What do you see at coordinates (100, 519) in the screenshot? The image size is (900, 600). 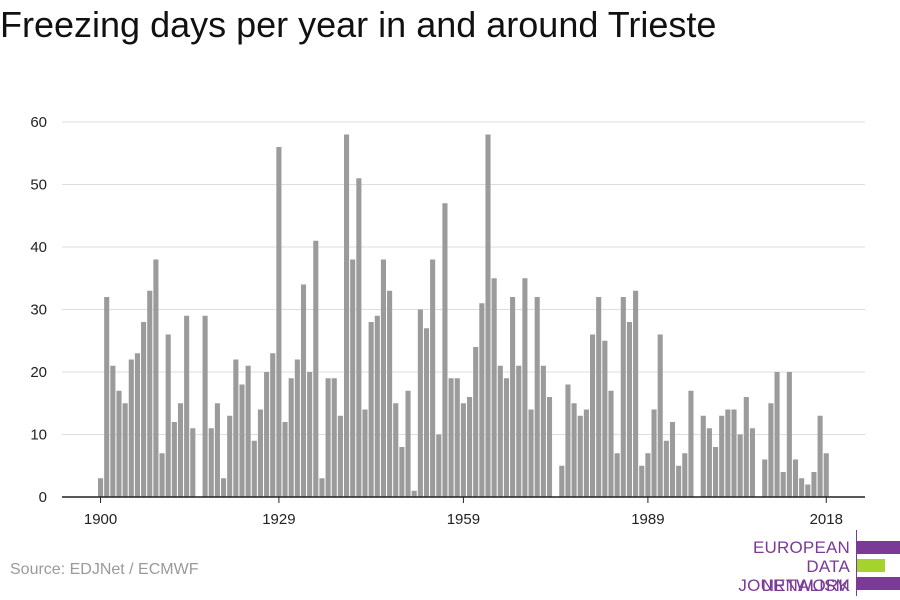 I see `x-tick-label: 1900` at bounding box center [100, 519].